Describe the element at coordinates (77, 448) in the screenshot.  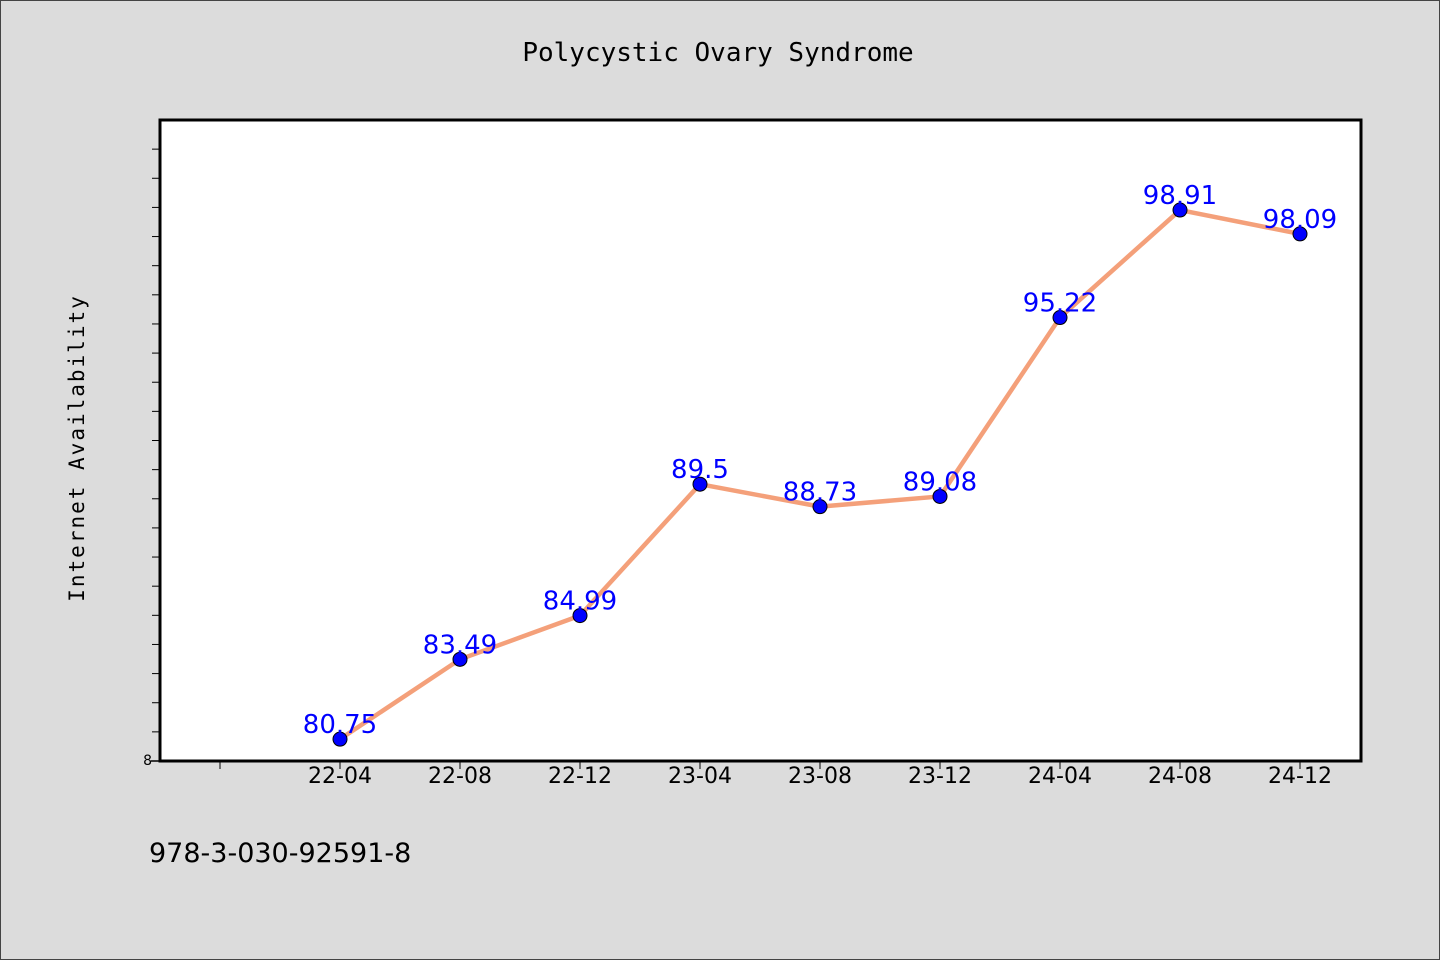
I see `y-axis-label: Internet Availability` at that location.